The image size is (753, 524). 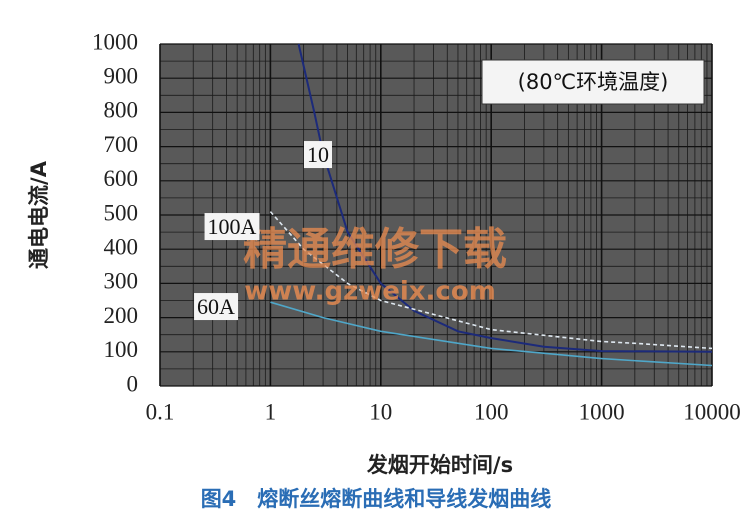 I want to click on y-tick-label: 100, so click(x=121, y=349).